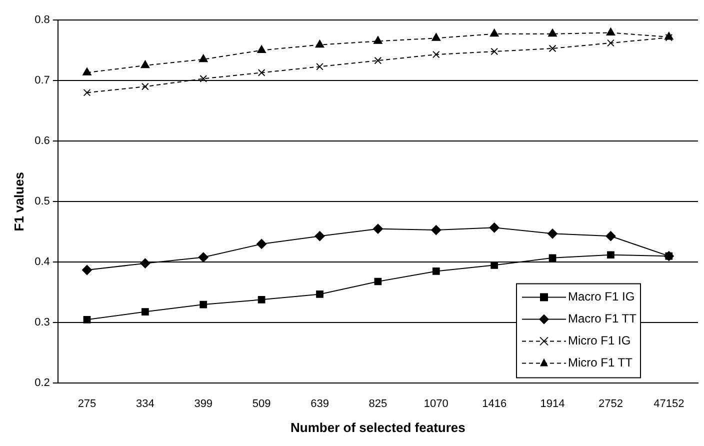 This screenshot has width=704, height=446. What do you see at coordinates (494, 404) in the screenshot?
I see `x-tick-label: 1416` at bounding box center [494, 404].